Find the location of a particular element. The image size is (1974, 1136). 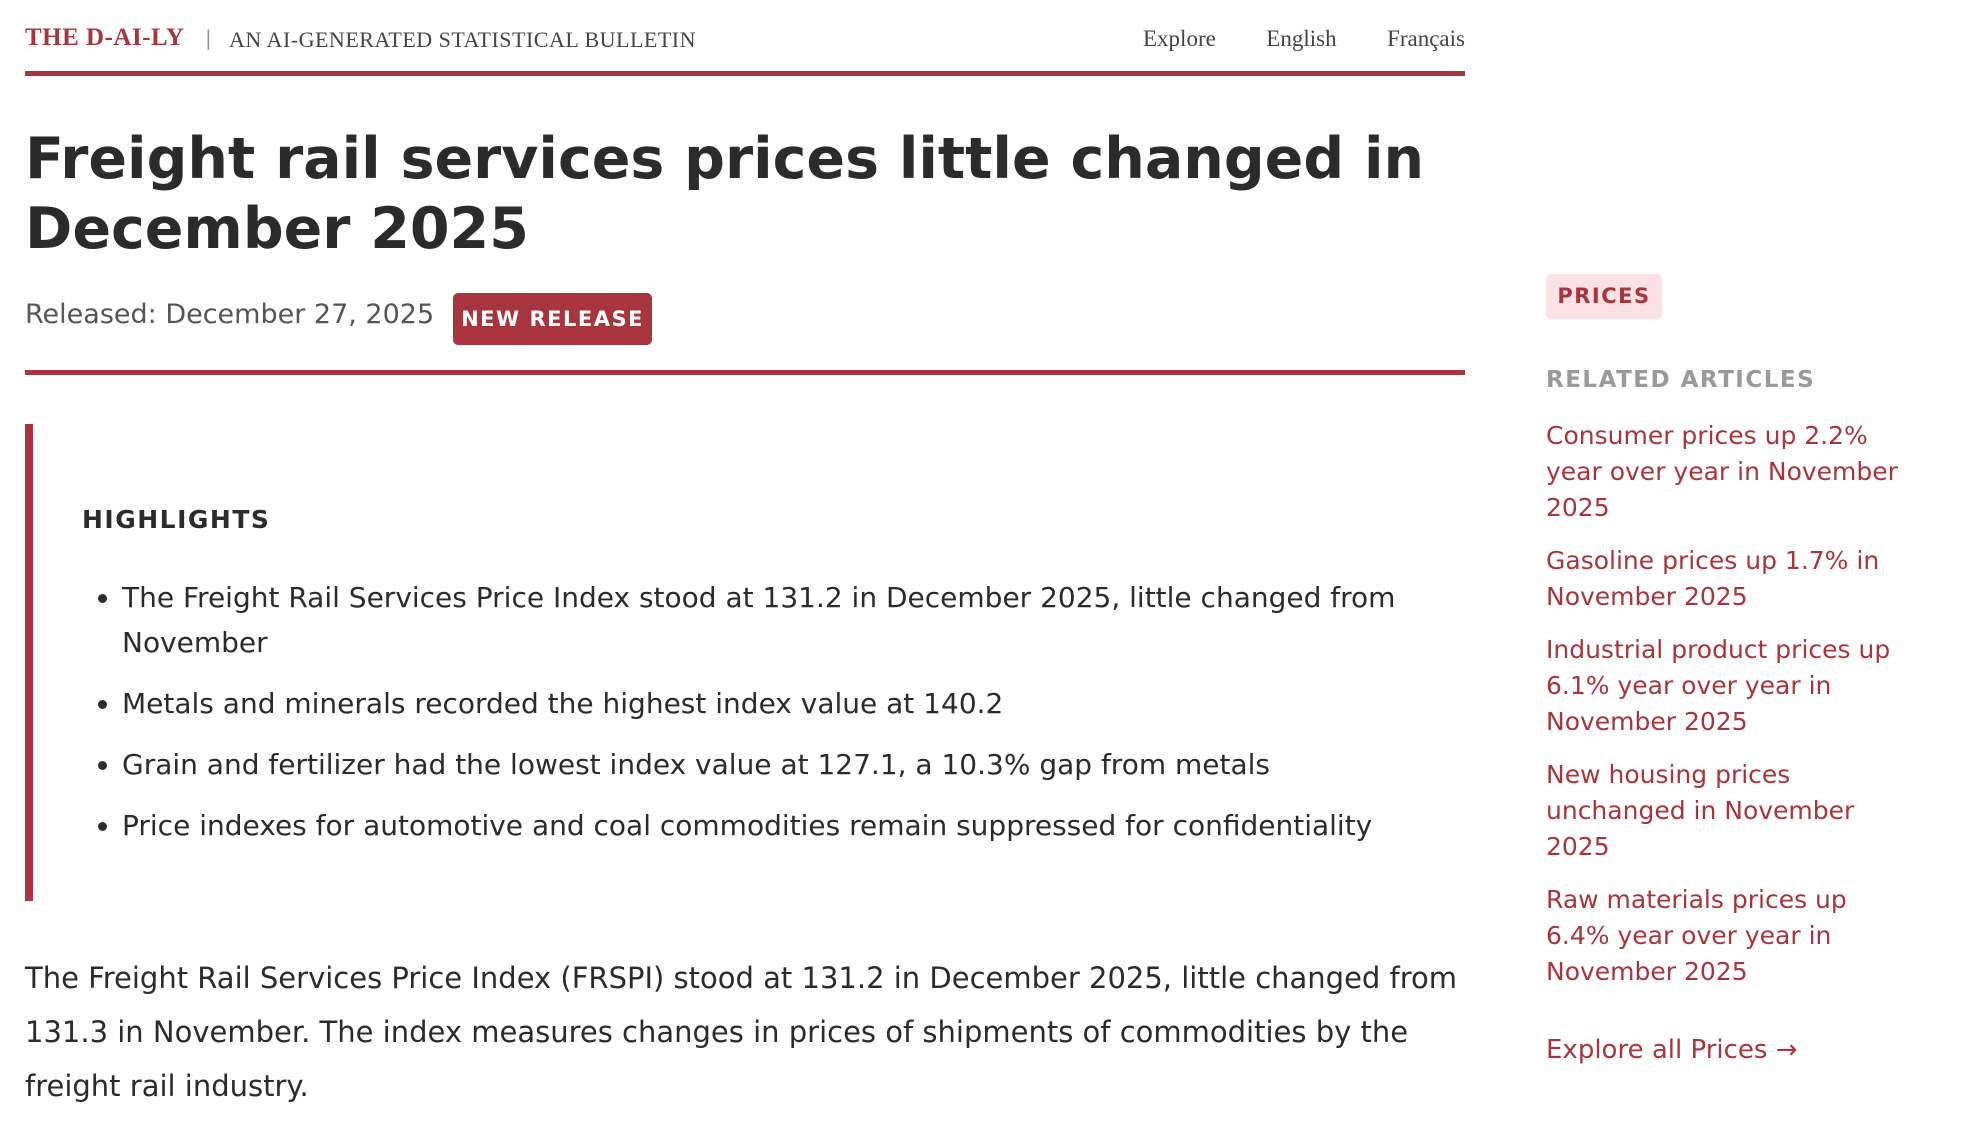

badge: NEW RELEASE is located at coordinates (552, 319).